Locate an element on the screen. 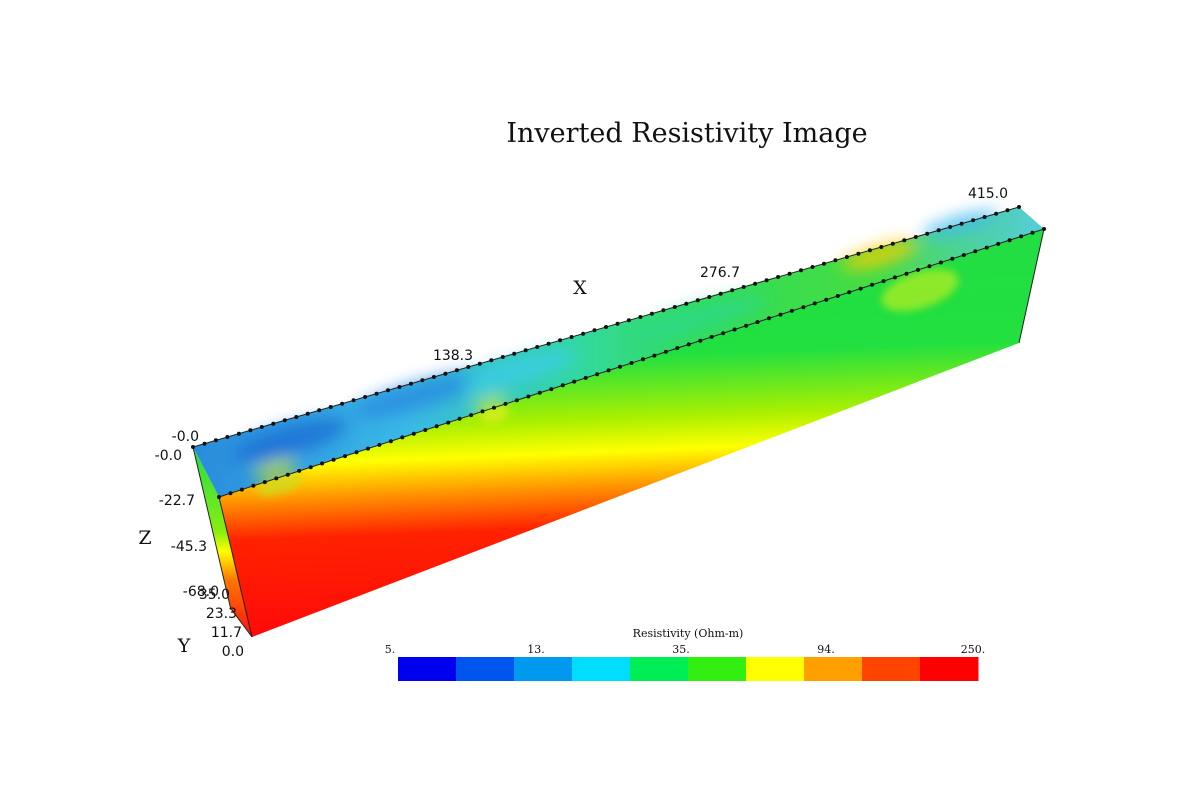  y-tick-label: 11.7 is located at coordinates (226, 633).